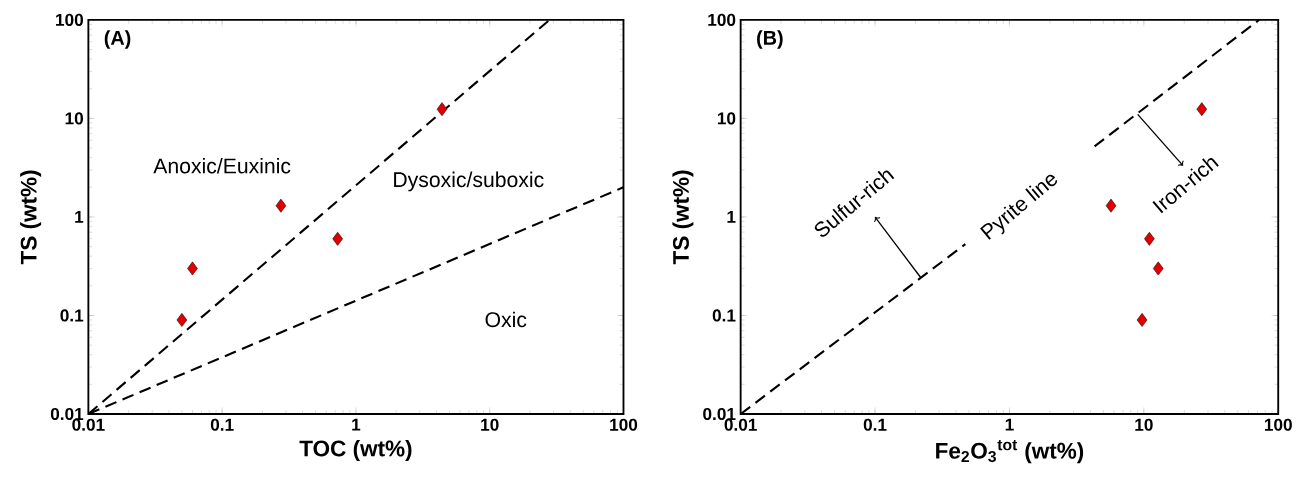 The image size is (1297, 482). Describe the element at coordinates (770, 40) in the screenshot. I see `chart-title: (B)` at that location.